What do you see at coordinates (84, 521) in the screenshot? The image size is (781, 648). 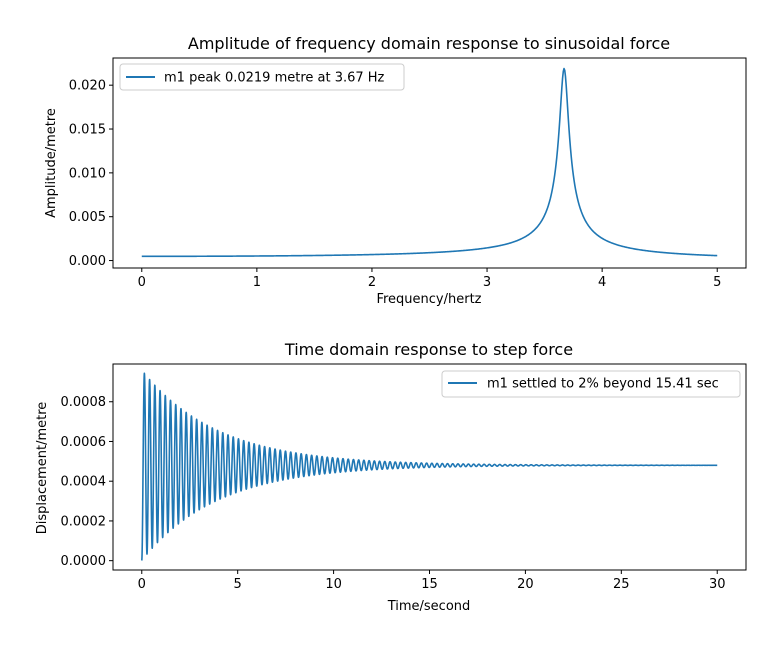 I see `y-tick-label: 0.0002` at bounding box center [84, 521].